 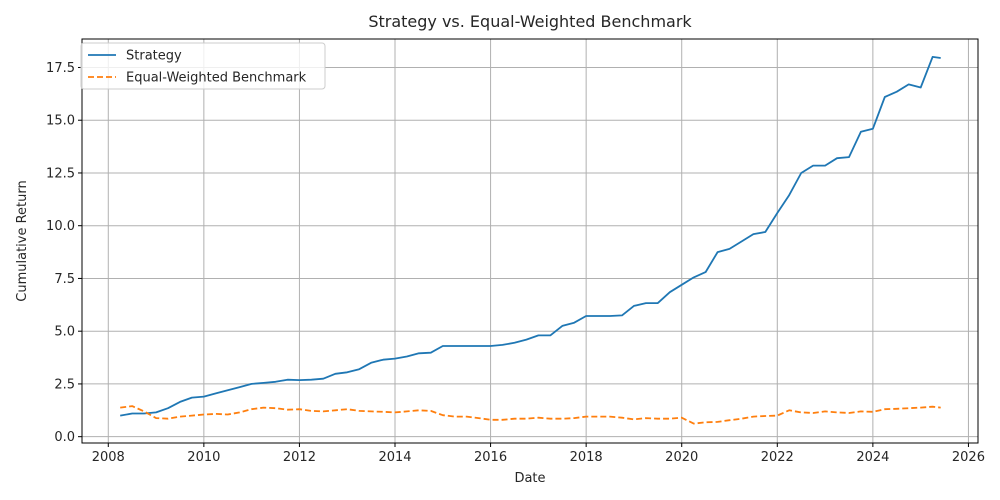 What do you see at coordinates (490, 457) in the screenshot?
I see `x-tick-label: 2016` at bounding box center [490, 457].